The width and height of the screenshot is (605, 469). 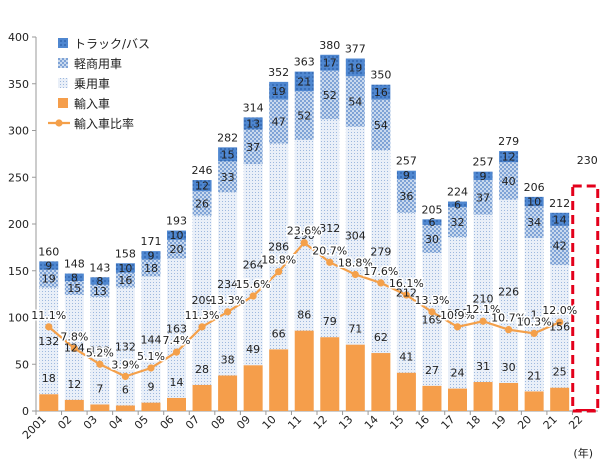 What do you see at coordinates (457, 192) in the screenshot?
I see `total-label: 224` at bounding box center [457, 192].